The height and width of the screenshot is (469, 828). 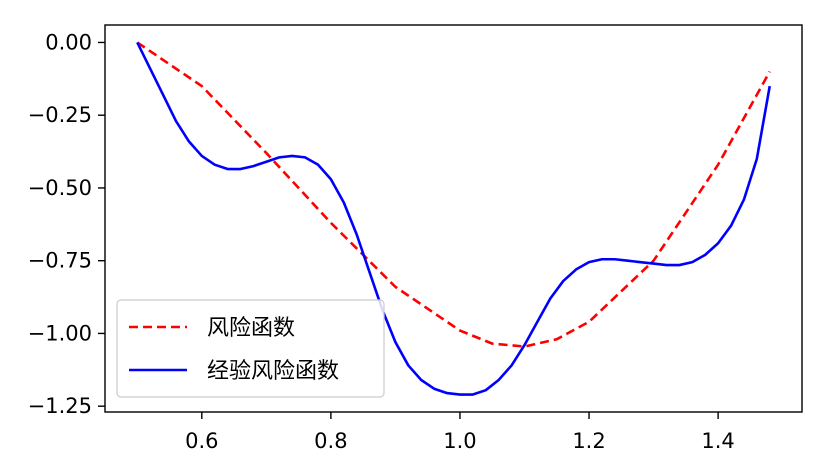 What do you see at coordinates (250, 348) in the screenshot?
I see `legend-box` at bounding box center [250, 348].